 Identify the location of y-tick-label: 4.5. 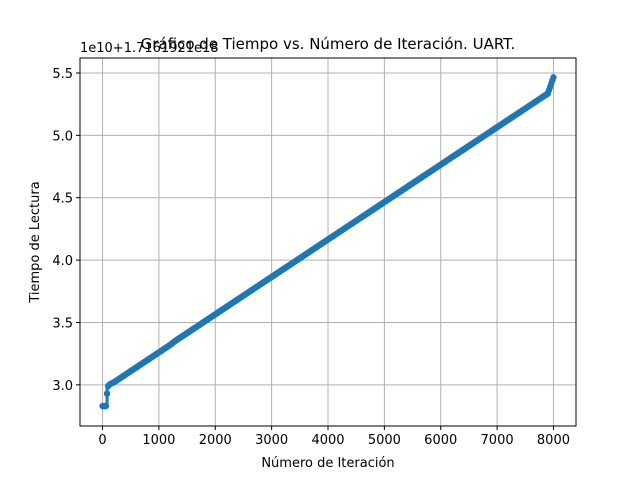
(62, 199).